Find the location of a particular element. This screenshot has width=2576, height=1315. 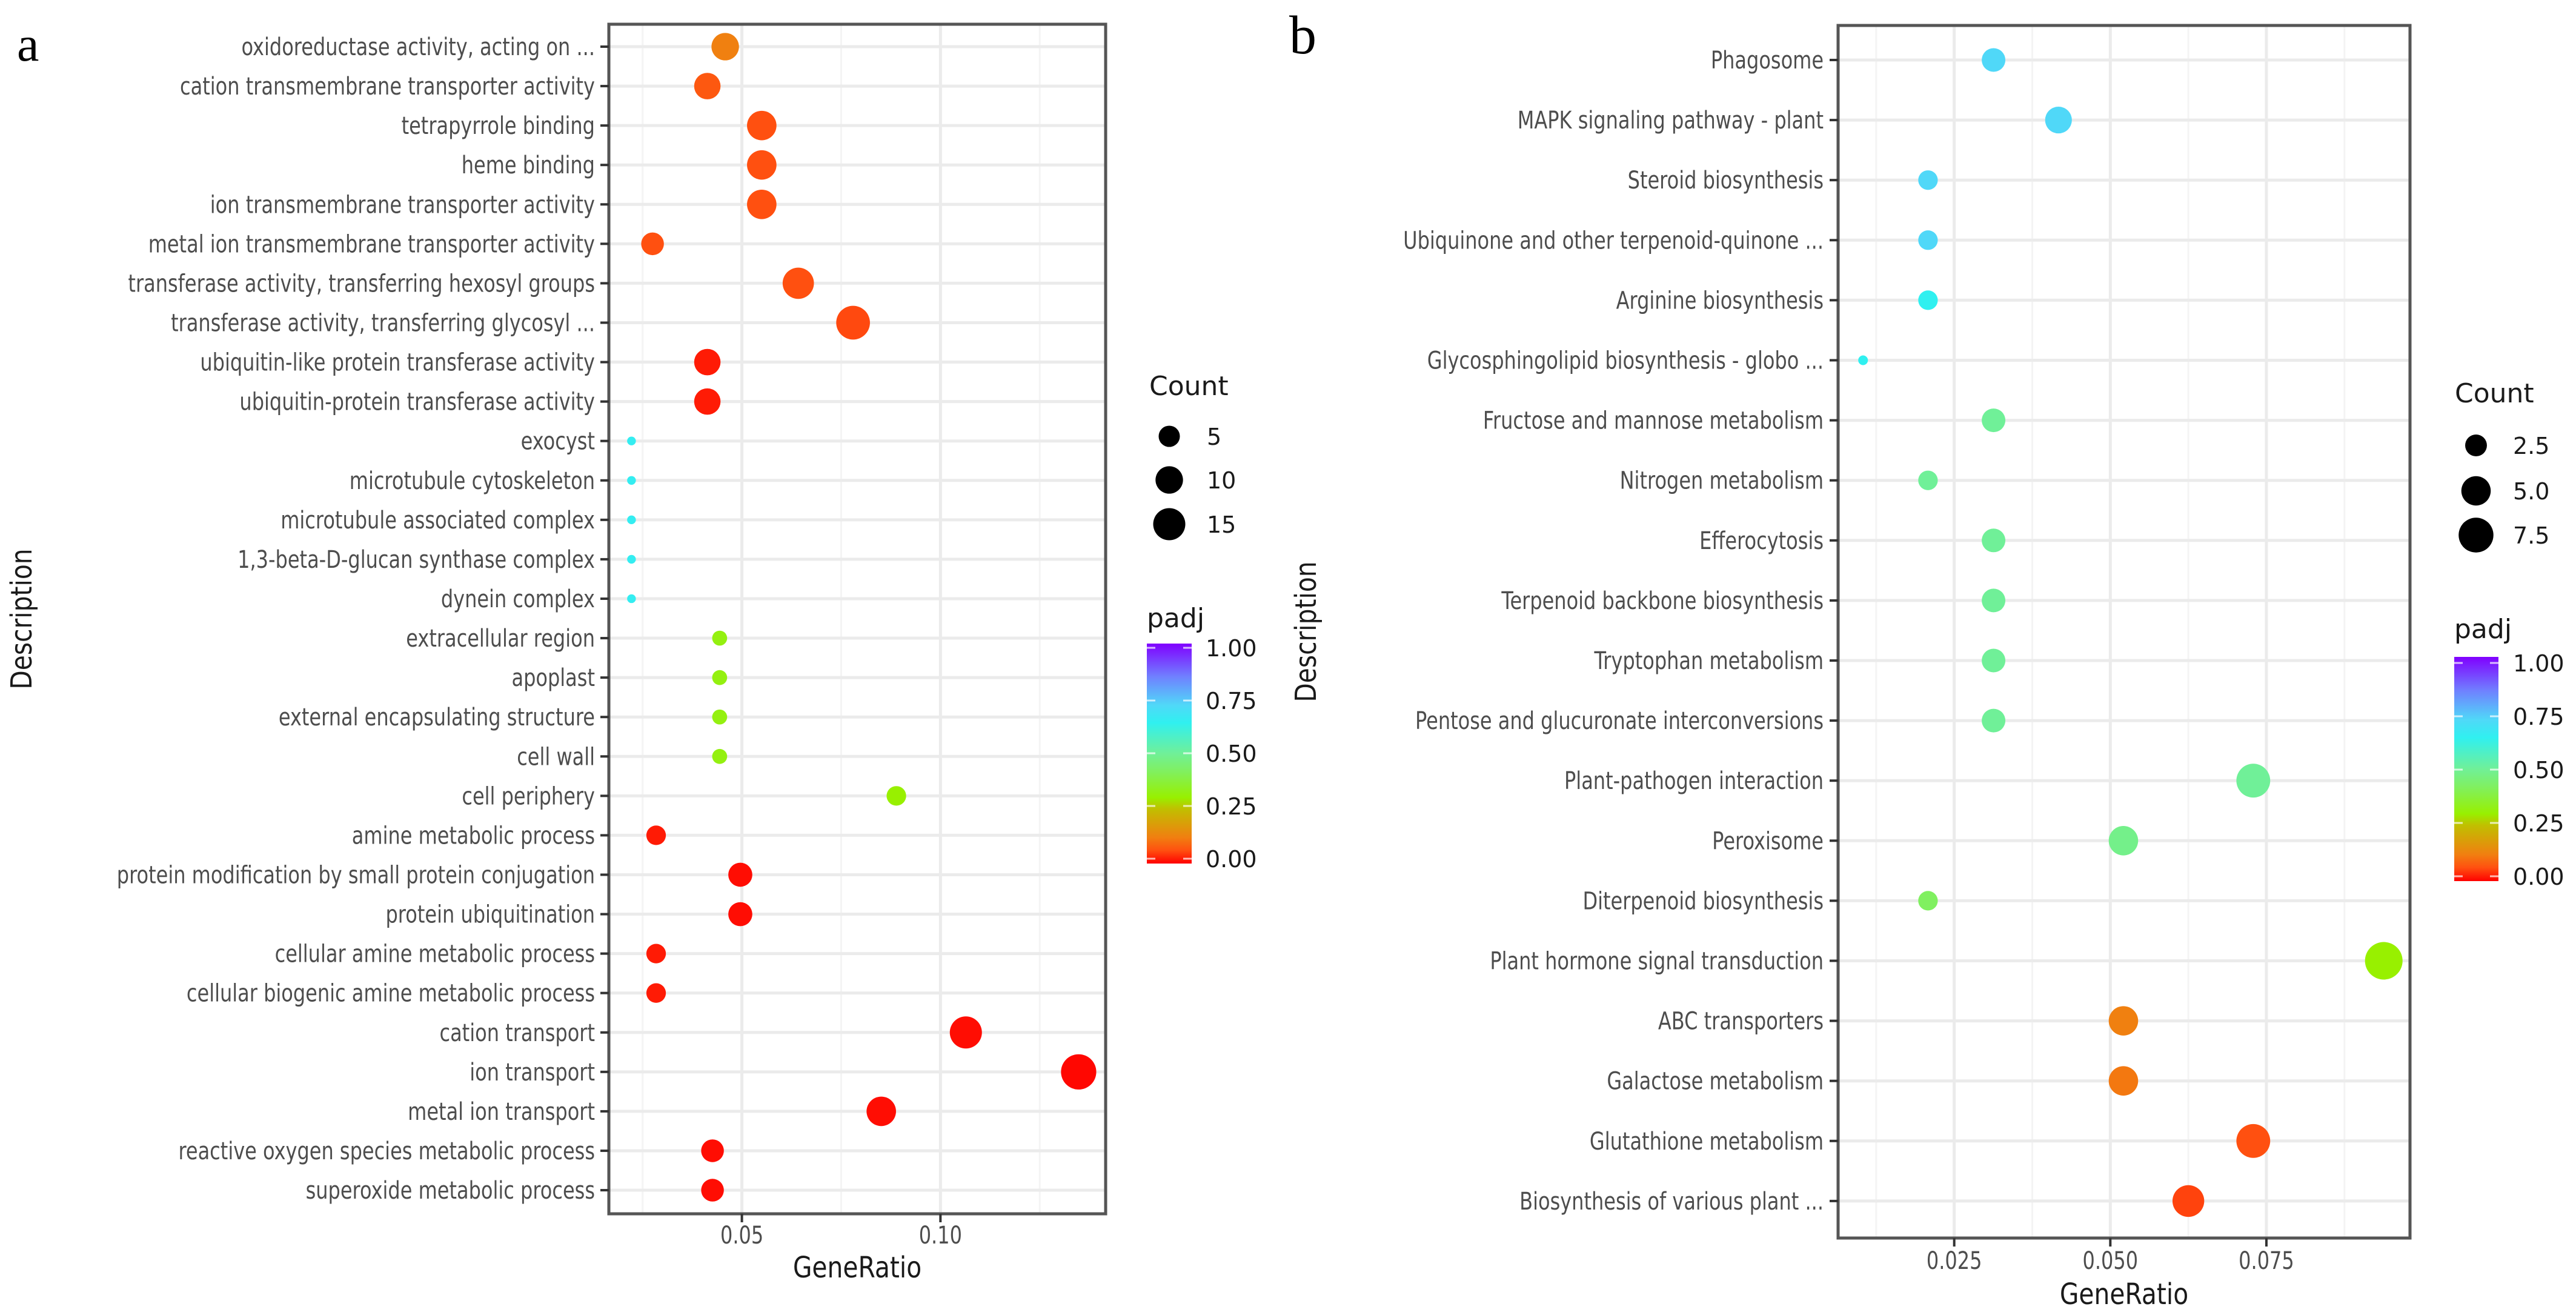

size-legend-label: 2.5 is located at coordinates (2531, 446).